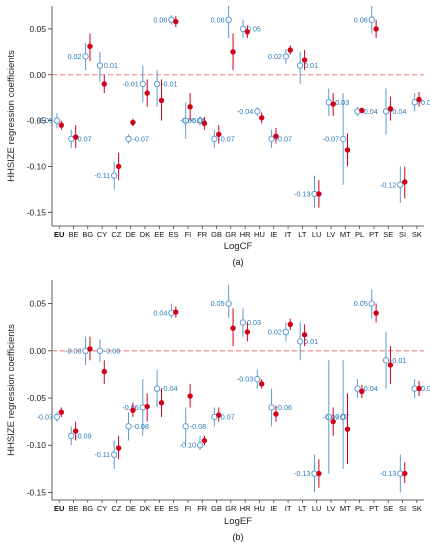 Image resolution: width=430 pixels, height=550 pixels. I want to click on data-label-dk: -0.06, so click(130, 407).